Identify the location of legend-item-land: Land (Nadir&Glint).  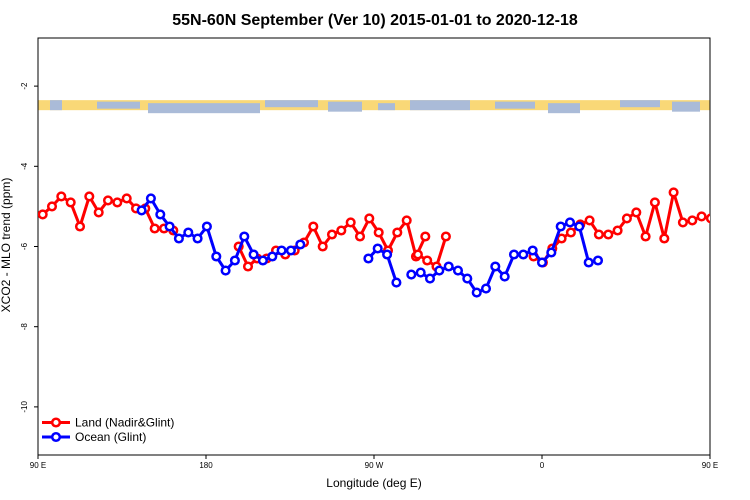
(108, 423).